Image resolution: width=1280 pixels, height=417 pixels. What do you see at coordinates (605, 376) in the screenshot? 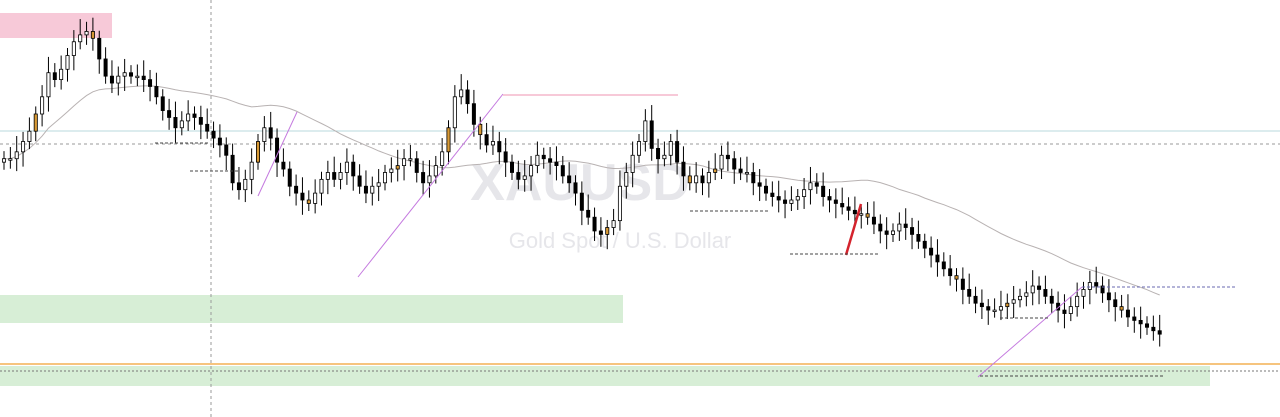
I see `demand-zone-lower` at bounding box center [605, 376].